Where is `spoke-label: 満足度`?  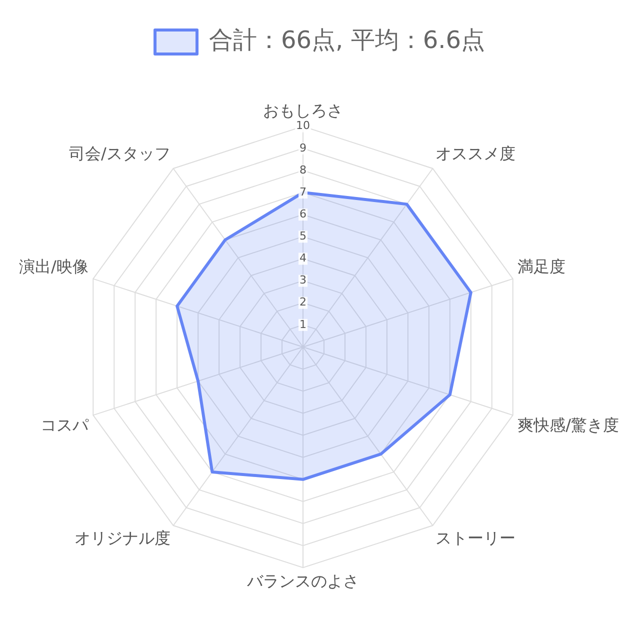
spoke-label: 満足度 is located at coordinates (542, 266).